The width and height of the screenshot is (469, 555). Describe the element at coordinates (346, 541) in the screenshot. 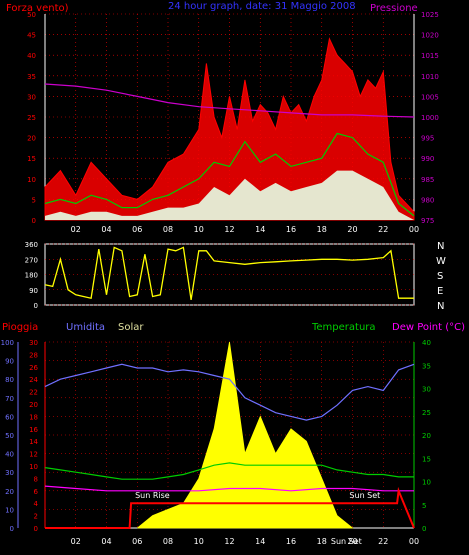

I see `sunset-time-annotation: Sun Set` at that location.